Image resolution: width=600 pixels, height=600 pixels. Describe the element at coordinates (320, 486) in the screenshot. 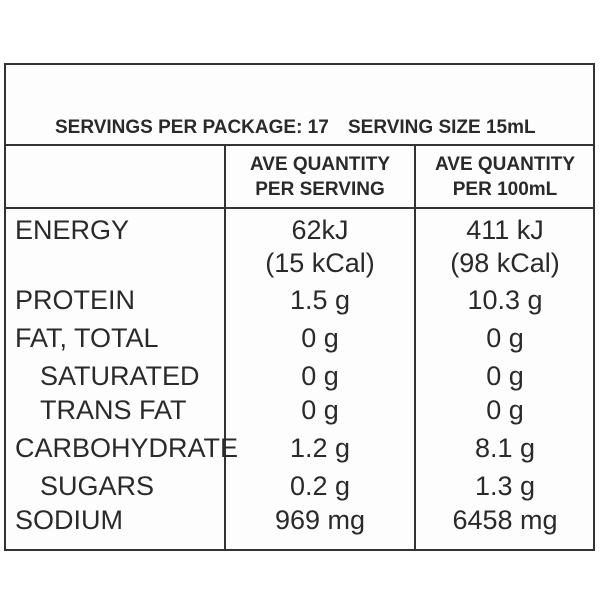

I see `cell-value: 0.2 g` at that location.